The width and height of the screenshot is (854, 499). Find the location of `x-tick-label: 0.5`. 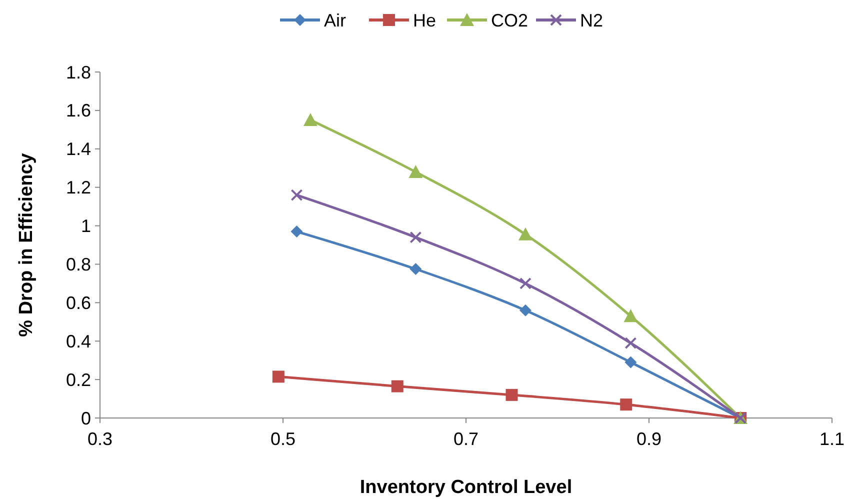

x-tick-label: 0.5 is located at coordinates (283, 439).